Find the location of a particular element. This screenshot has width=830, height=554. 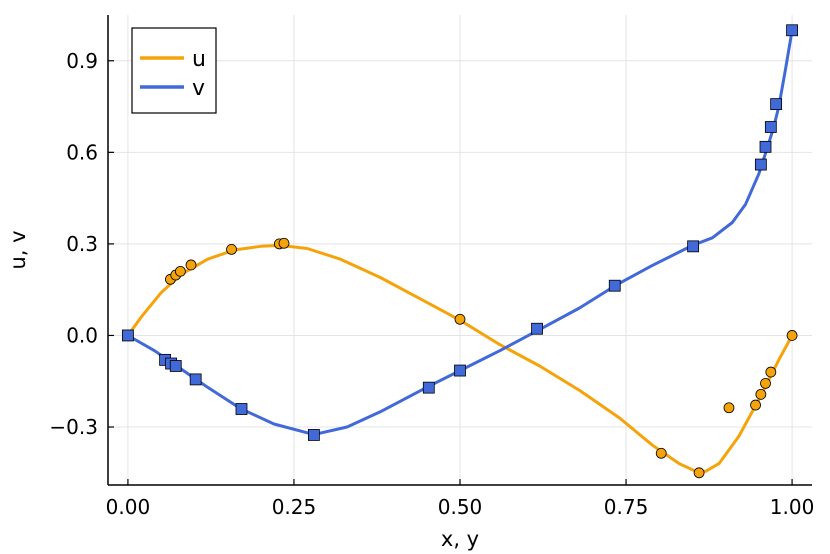

x-tick-label: 0.75 is located at coordinates (626, 507).